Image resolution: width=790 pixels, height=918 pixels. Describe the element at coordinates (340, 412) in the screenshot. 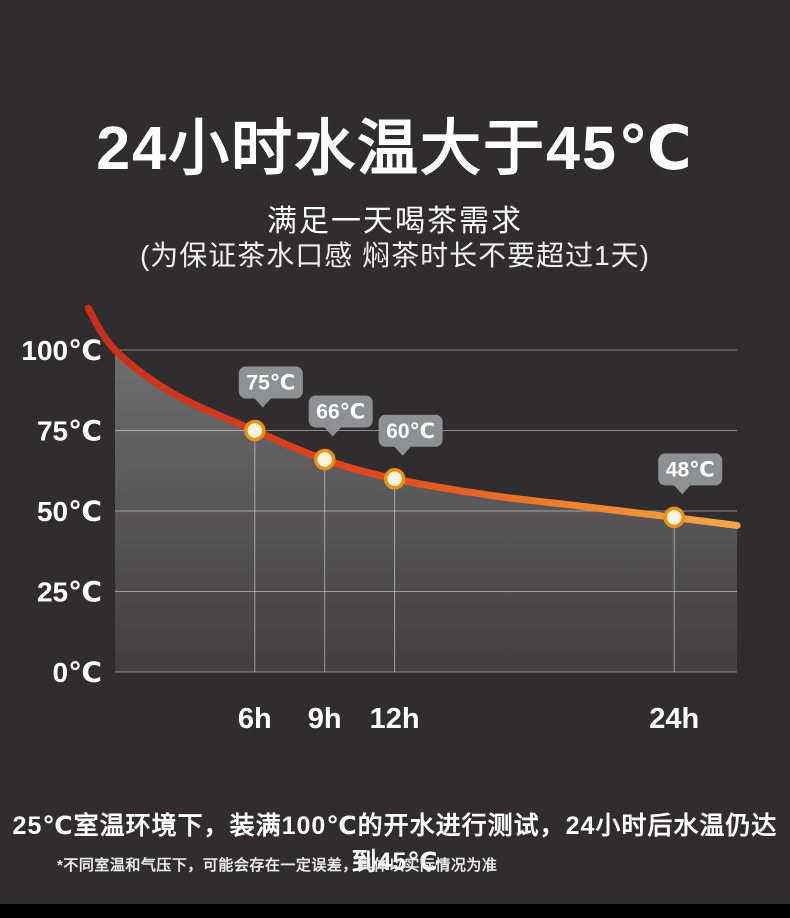

I see `tooltip-label: 66℃` at that location.